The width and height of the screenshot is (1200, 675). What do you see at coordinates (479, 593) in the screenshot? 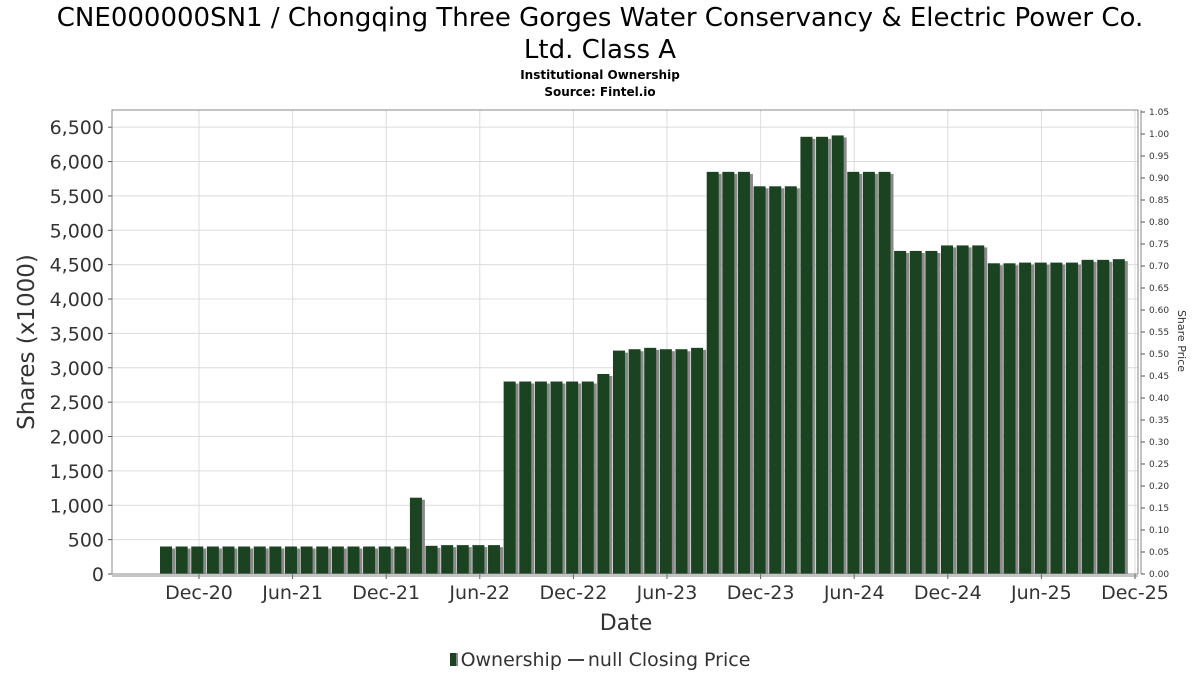
I see `x-tick-label: Jun-22` at bounding box center [479, 593].